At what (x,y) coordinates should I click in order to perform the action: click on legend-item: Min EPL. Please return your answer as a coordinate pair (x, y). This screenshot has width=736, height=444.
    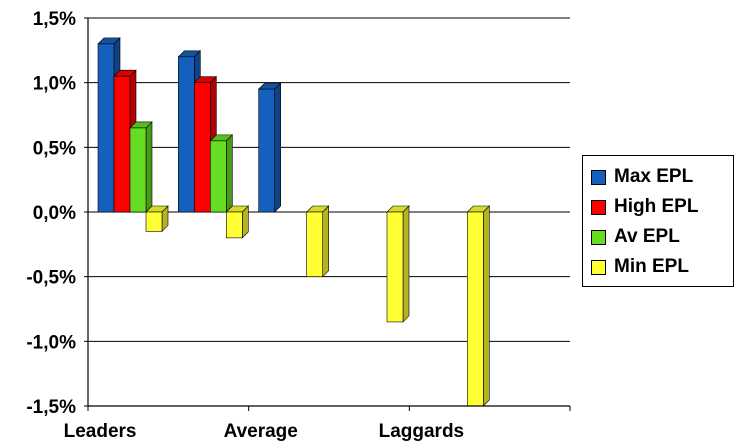
    Looking at the image, I should click on (662, 267).